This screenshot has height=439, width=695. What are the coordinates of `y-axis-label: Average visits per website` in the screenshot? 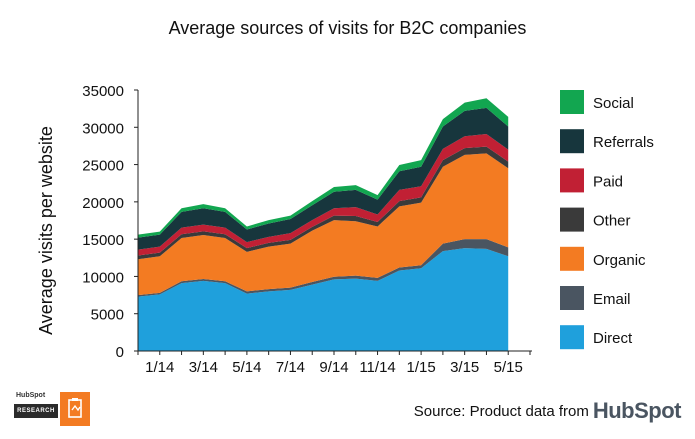 It's located at (46, 230).